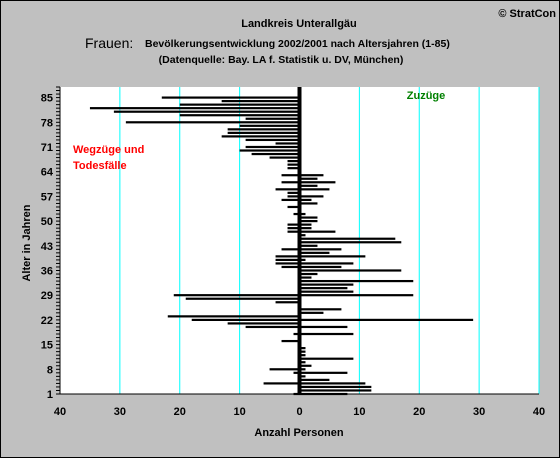 The image size is (560, 458). What do you see at coordinates (47, 247) in the screenshot?
I see `y-tick-label: 43` at bounding box center [47, 247].